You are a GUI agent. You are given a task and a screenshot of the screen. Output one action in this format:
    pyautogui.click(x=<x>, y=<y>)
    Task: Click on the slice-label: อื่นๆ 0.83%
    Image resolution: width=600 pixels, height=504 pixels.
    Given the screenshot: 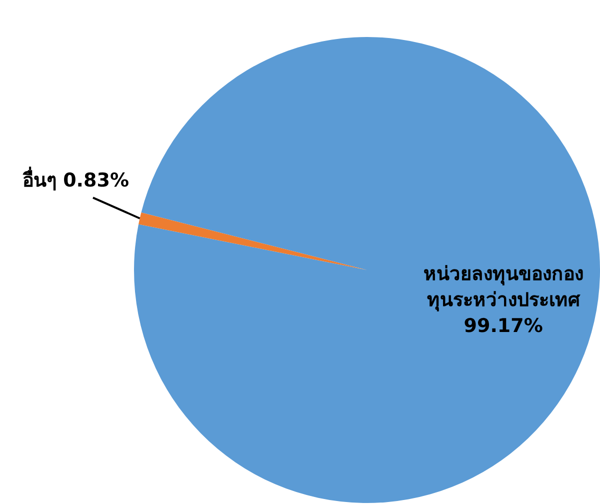 What is the action you would take?
    pyautogui.click(x=75, y=179)
    